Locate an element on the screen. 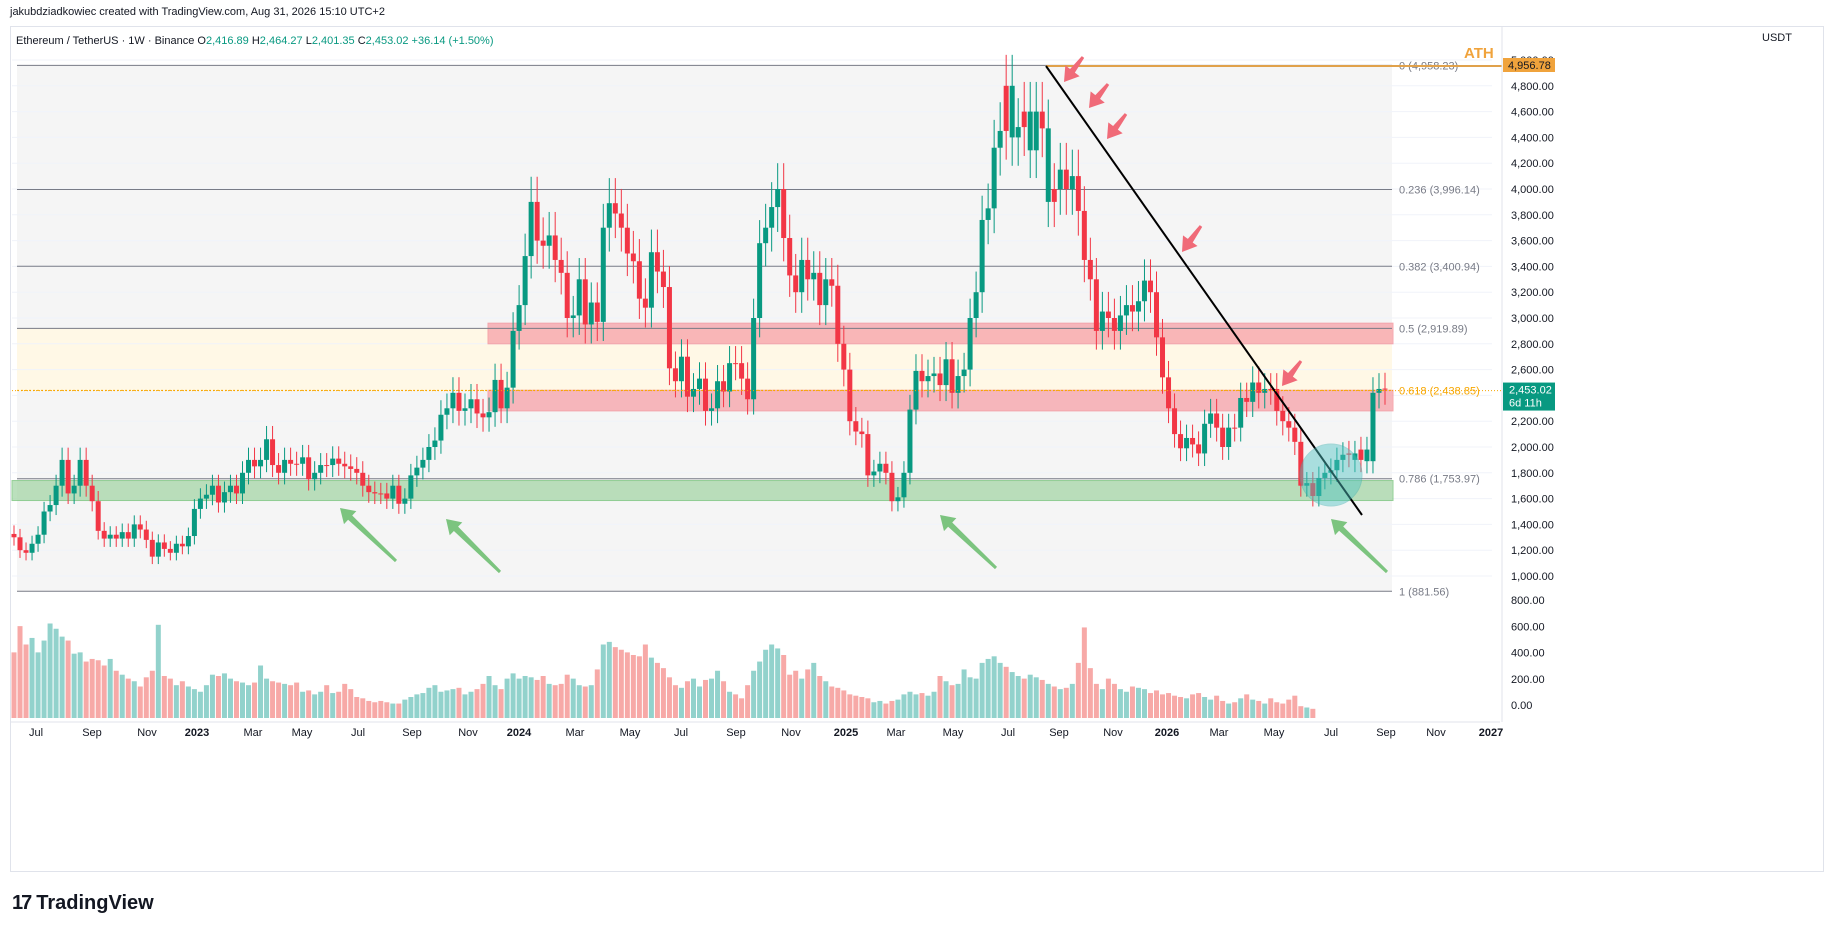 This screenshot has height=931, width=1835. symbol-label: Ethereum / TetherUS · 1W · Binance is located at coordinates (105, 41).